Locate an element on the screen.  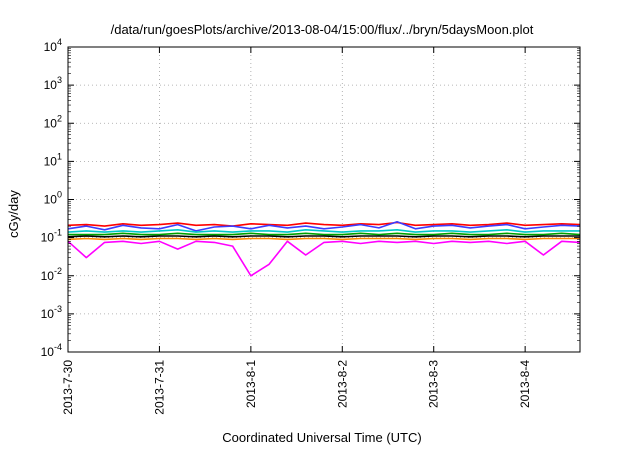
x-tick-label: 2013-8-1 is located at coordinates (251, 384).